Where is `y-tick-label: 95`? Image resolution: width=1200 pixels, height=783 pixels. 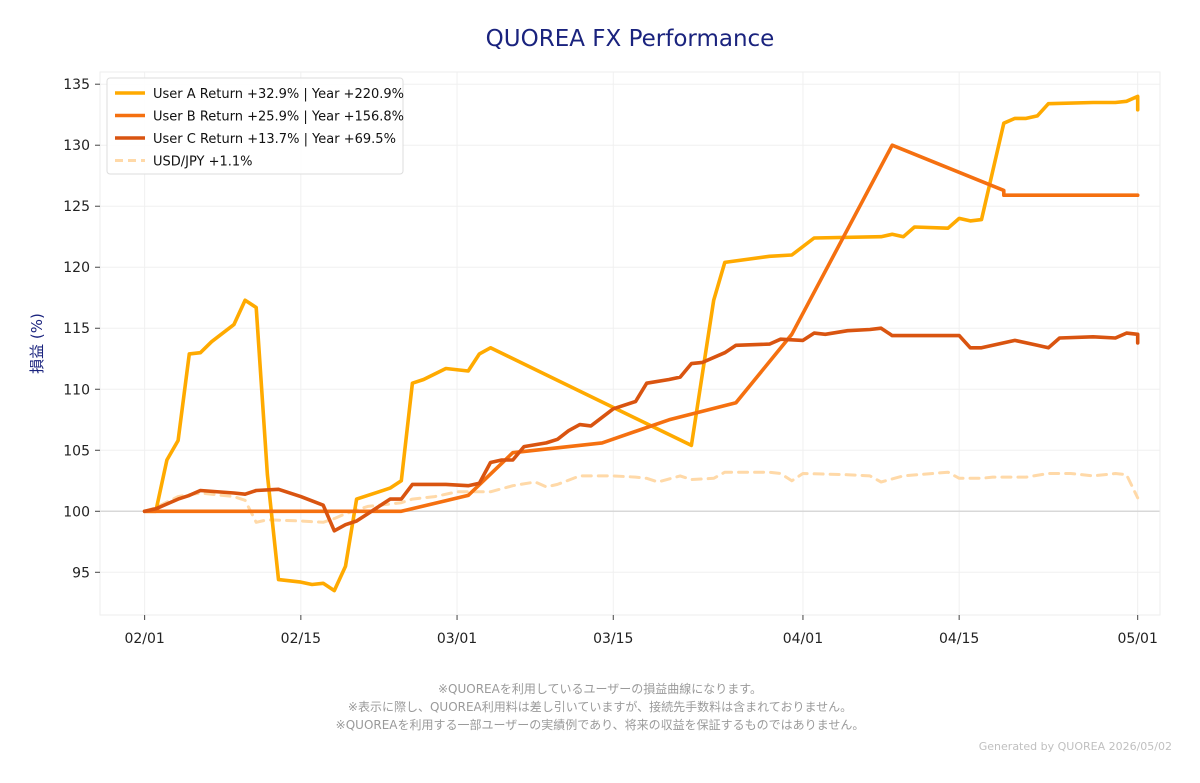 y-tick-label: 95 is located at coordinates (81, 573).